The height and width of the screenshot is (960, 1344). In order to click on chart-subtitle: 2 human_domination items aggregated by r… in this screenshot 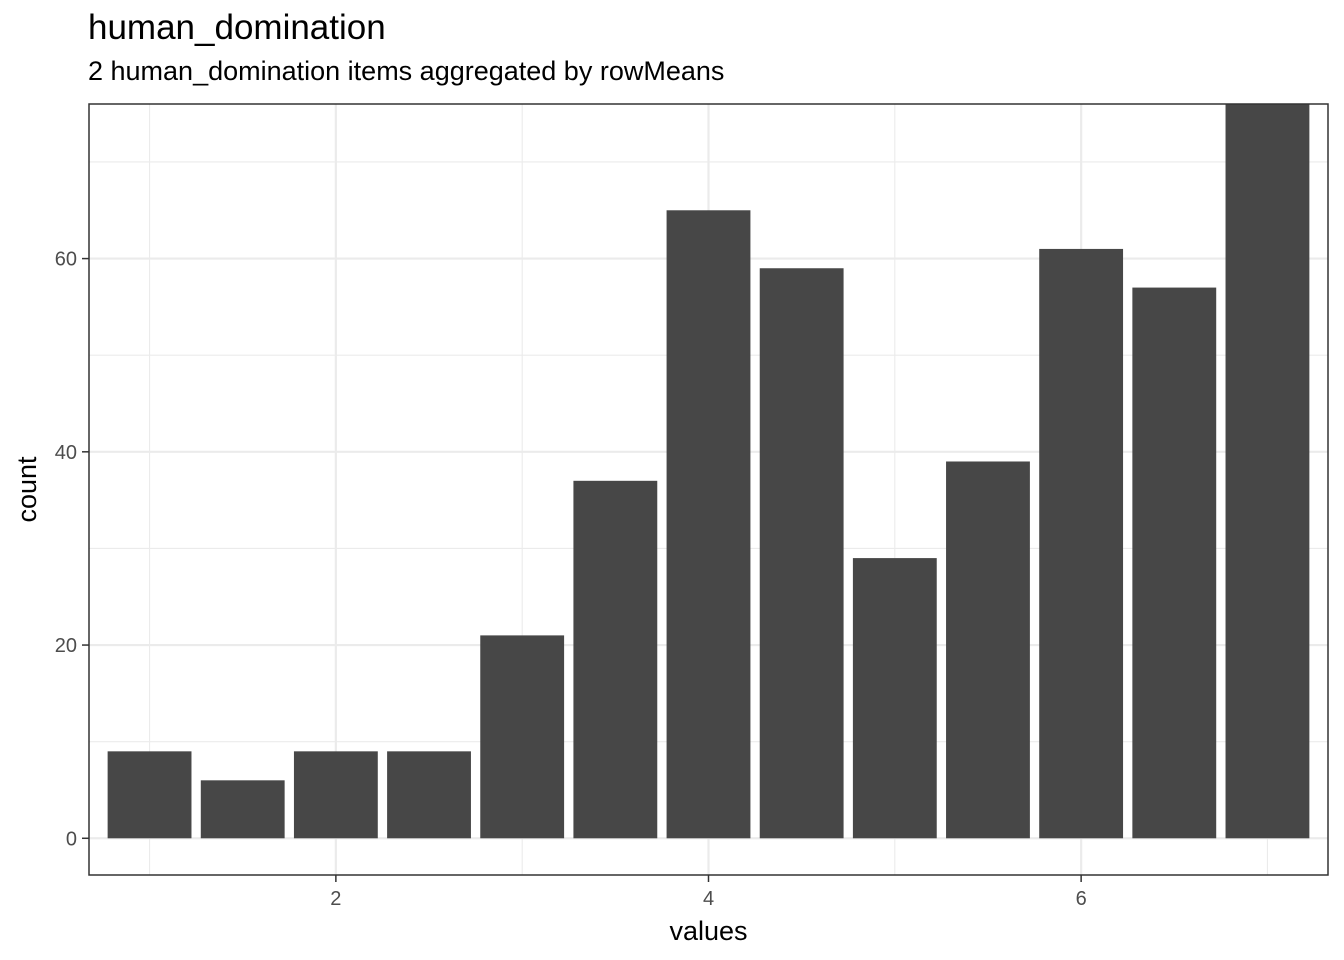, I will do `click(406, 71)`.